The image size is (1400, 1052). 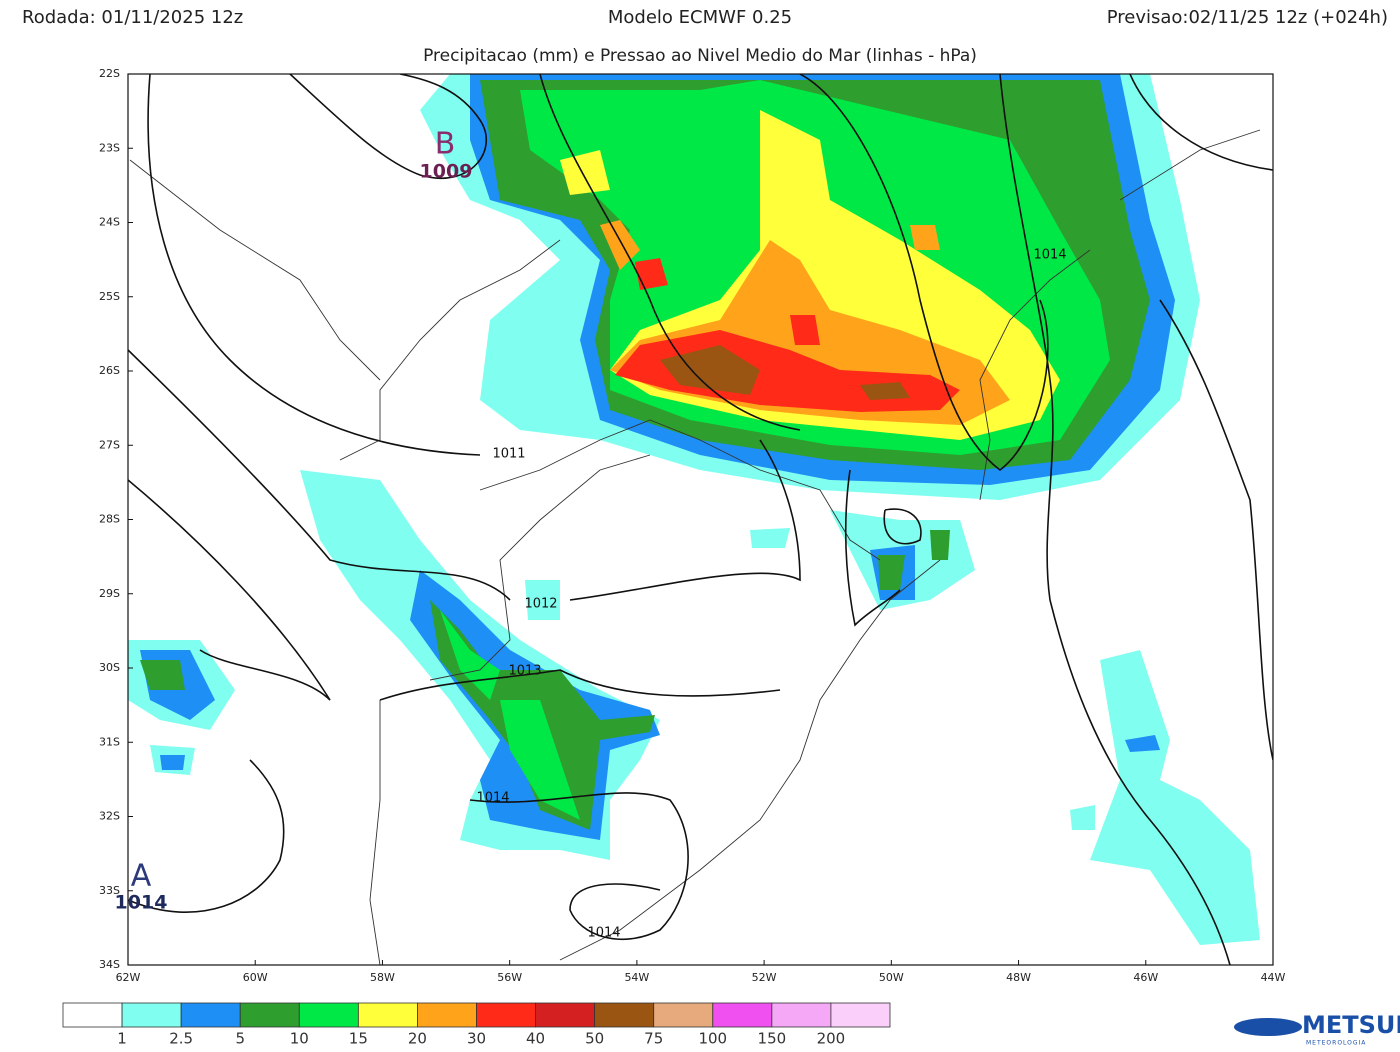 What do you see at coordinates (109, 890) in the screenshot?
I see `lat-label: 33S` at bounding box center [109, 890].